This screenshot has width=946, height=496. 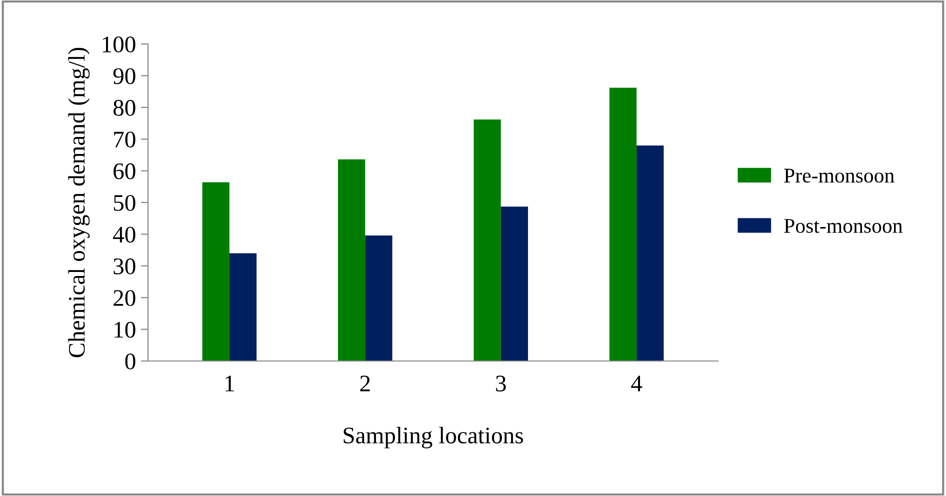 What do you see at coordinates (119, 44) in the screenshot?
I see `y-tick-label: 100` at bounding box center [119, 44].